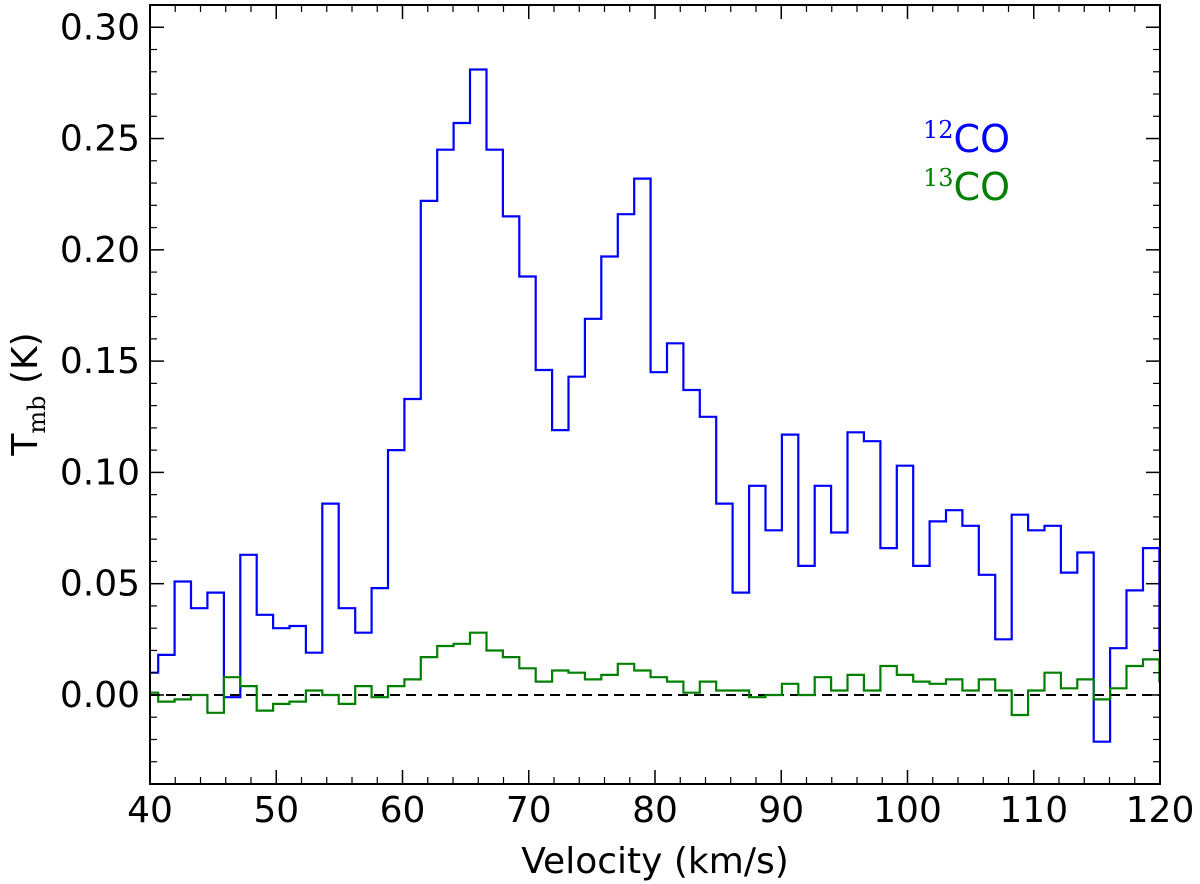 This screenshot has width=1200, height=884. What do you see at coordinates (100, 139) in the screenshot?
I see `y-tick-label: 0.25` at bounding box center [100, 139].